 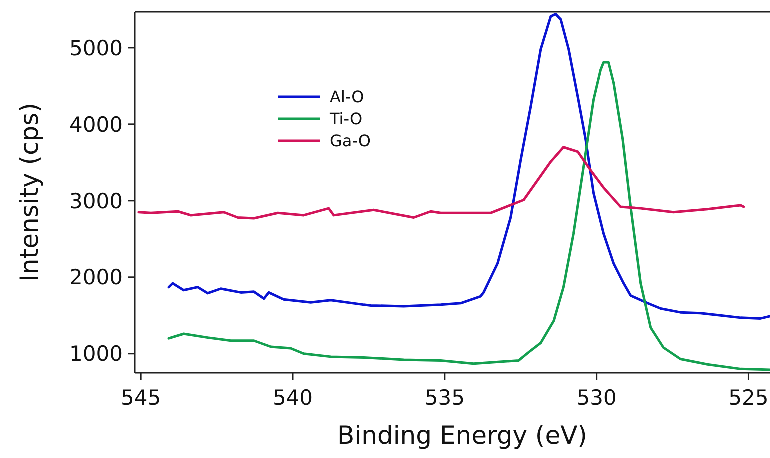 What do you see at coordinates (347, 97) in the screenshot?
I see `legend-label: Al-O` at bounding box center [347, 97].